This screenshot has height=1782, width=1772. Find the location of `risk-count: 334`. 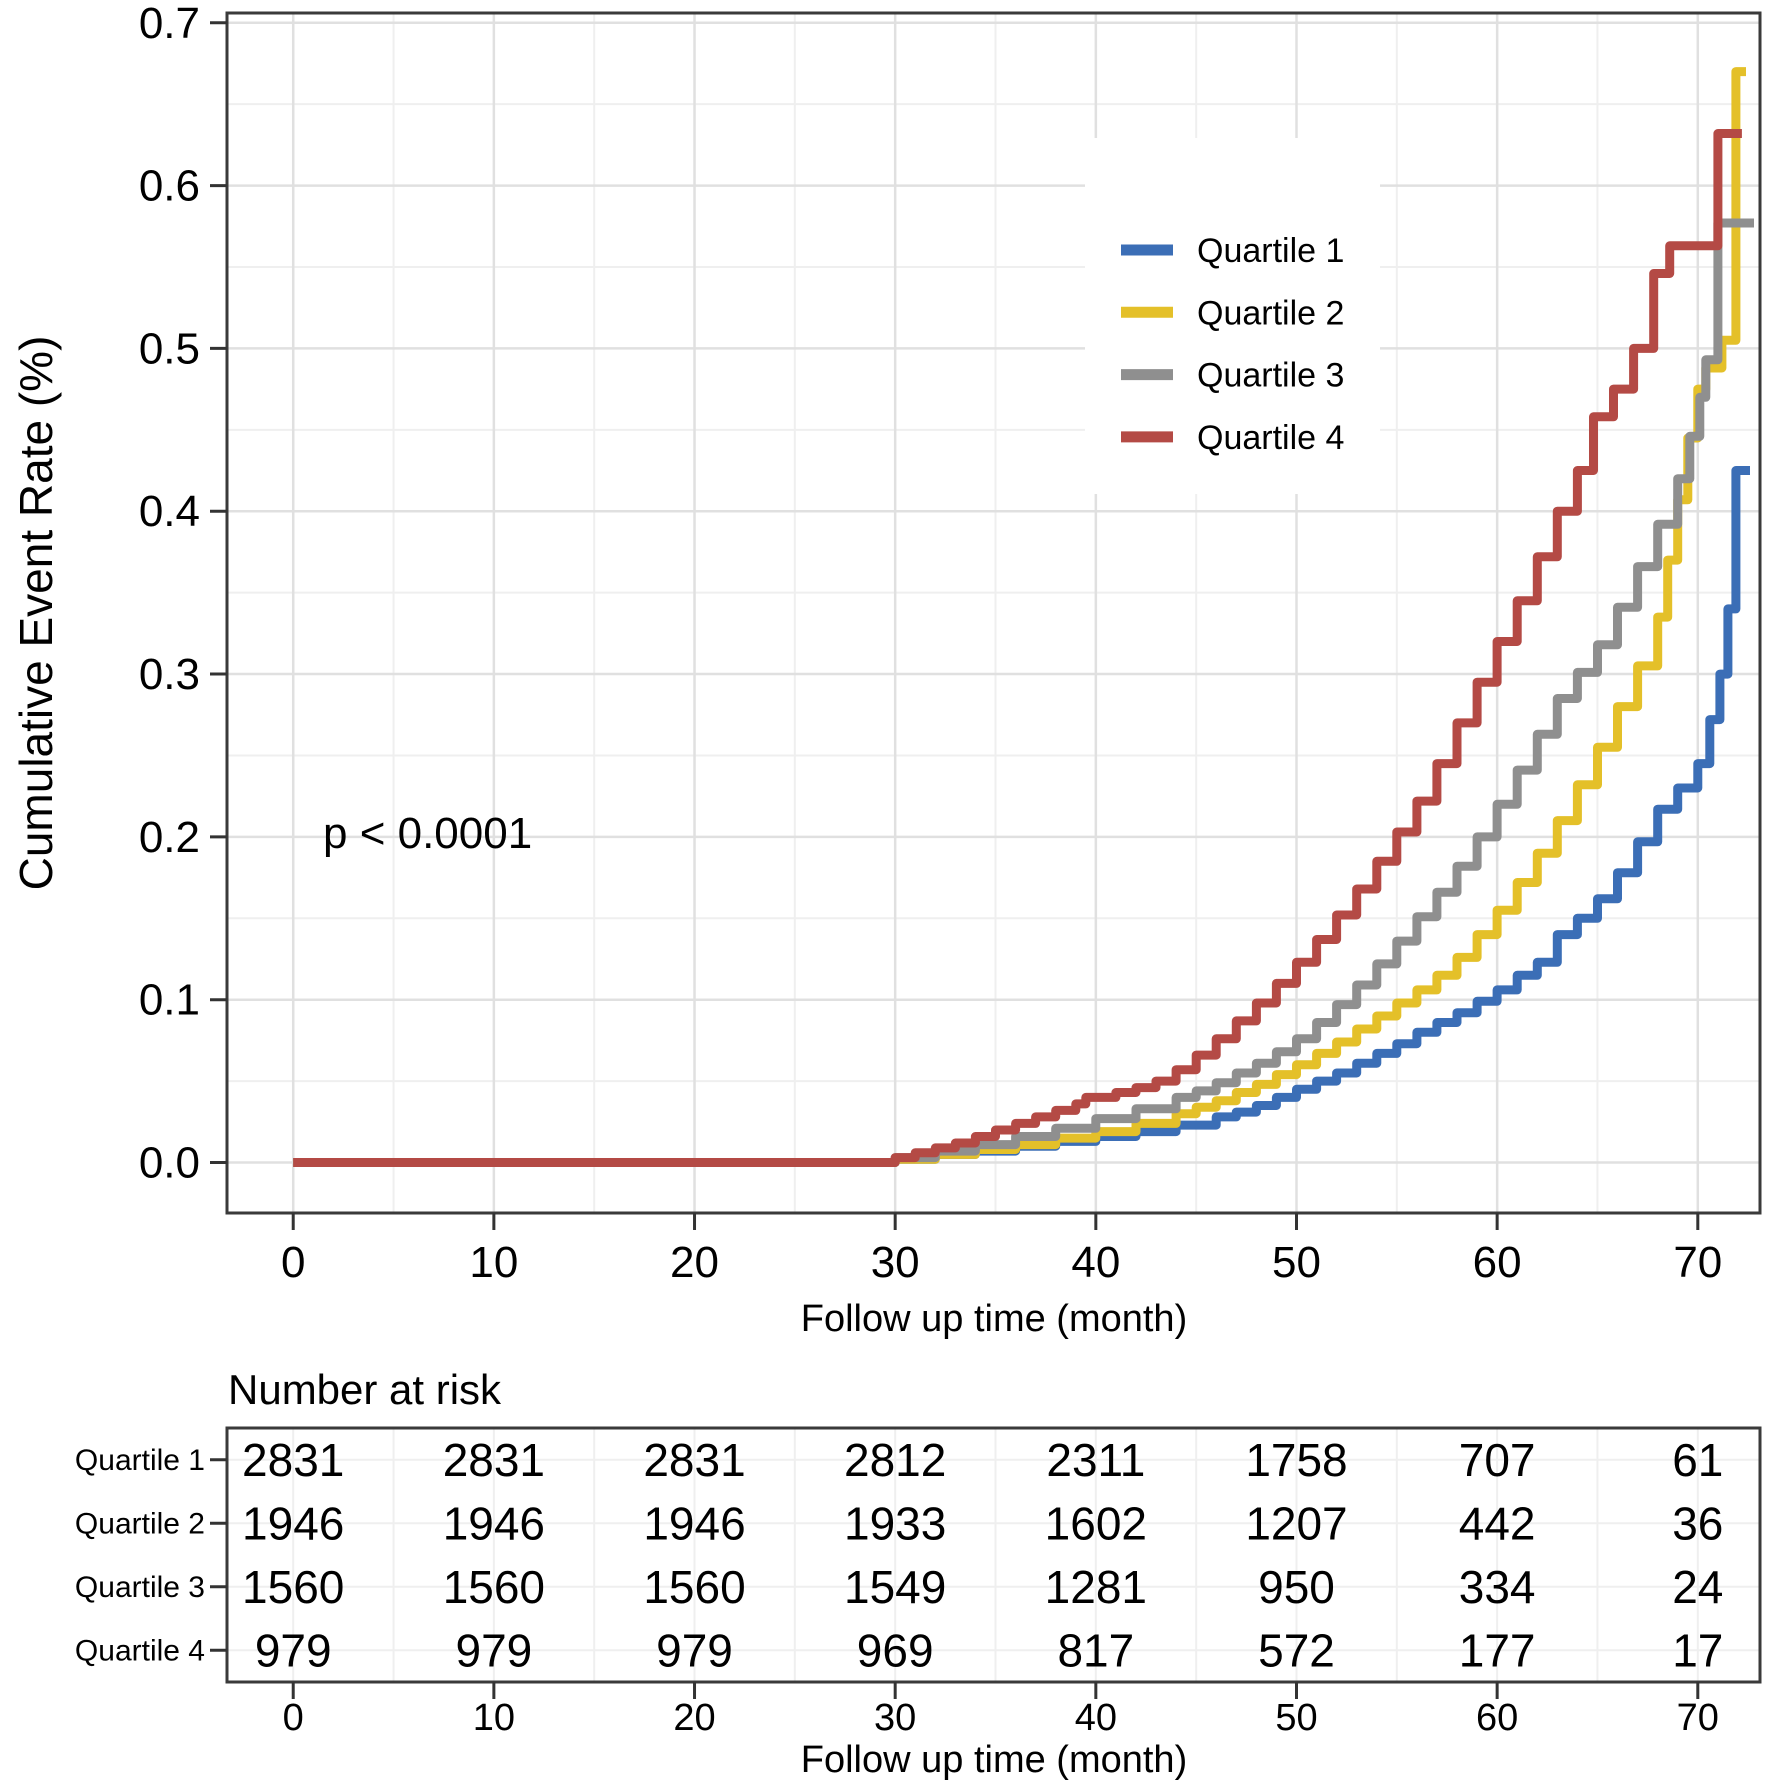

risk-count: 334 is located at coordinates (1497, 1587).